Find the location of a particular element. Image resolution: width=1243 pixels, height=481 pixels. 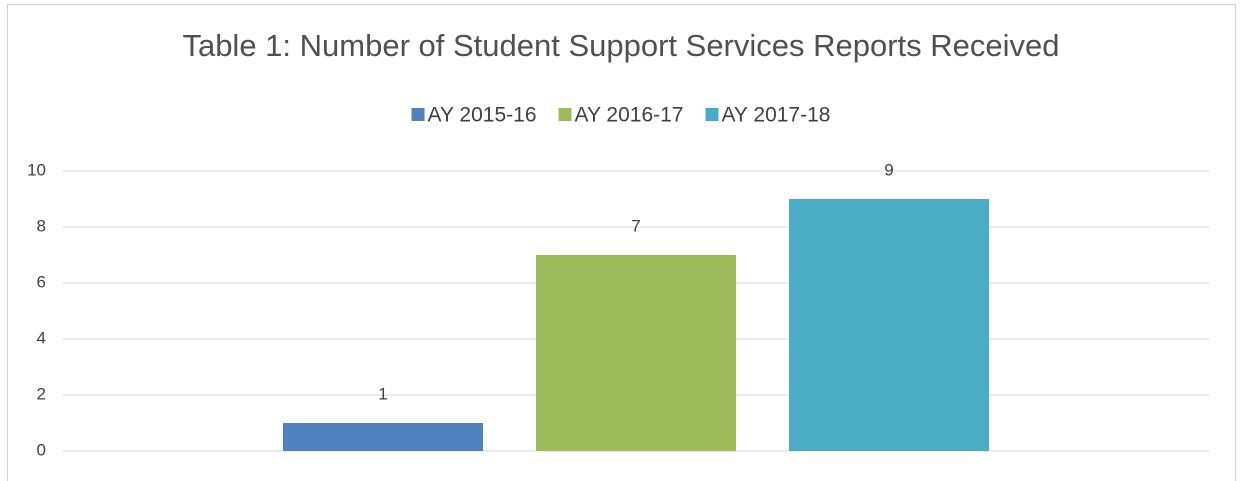

y-tick-label: 0 is located at coordinates (41, 449).